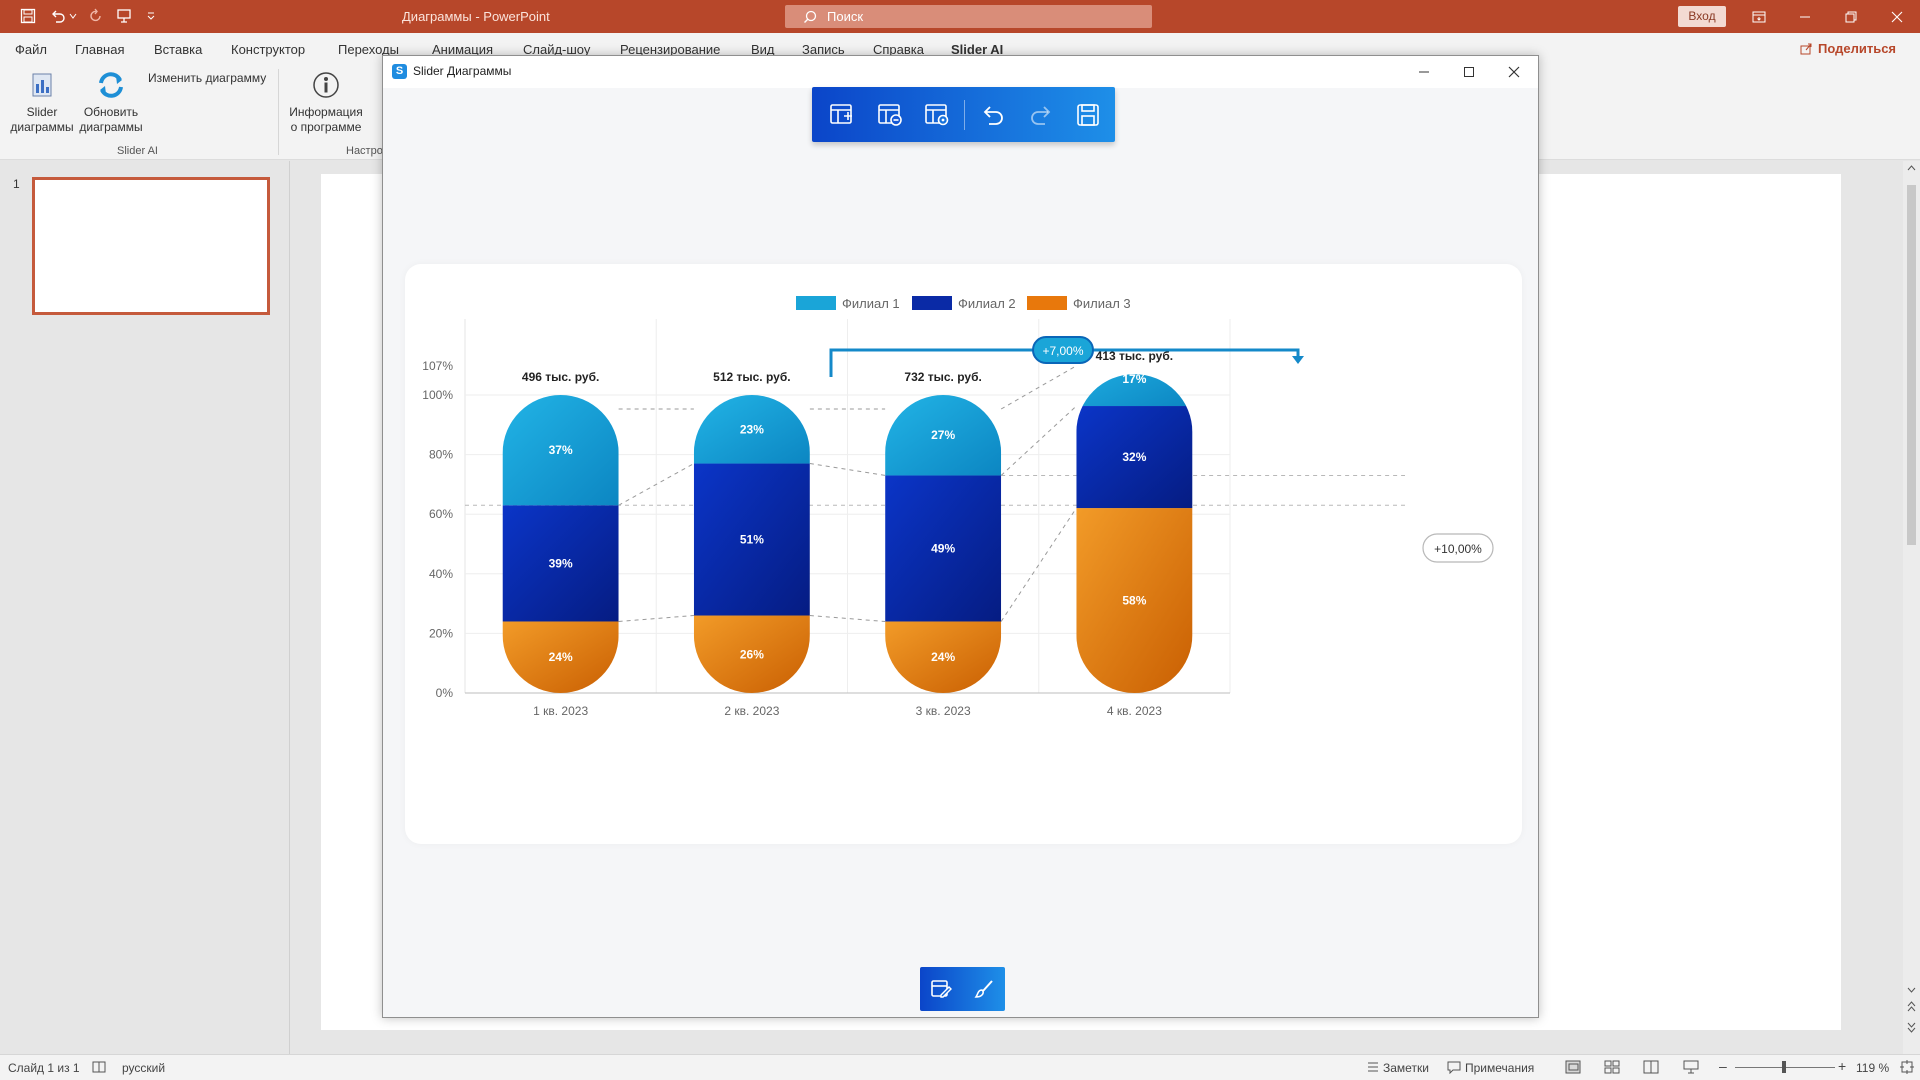 Image resolution: width=1920 pixels, height=1080 pixels. I want to click on edit-chart-button: Изменить диаграмму, so click(207, 78).